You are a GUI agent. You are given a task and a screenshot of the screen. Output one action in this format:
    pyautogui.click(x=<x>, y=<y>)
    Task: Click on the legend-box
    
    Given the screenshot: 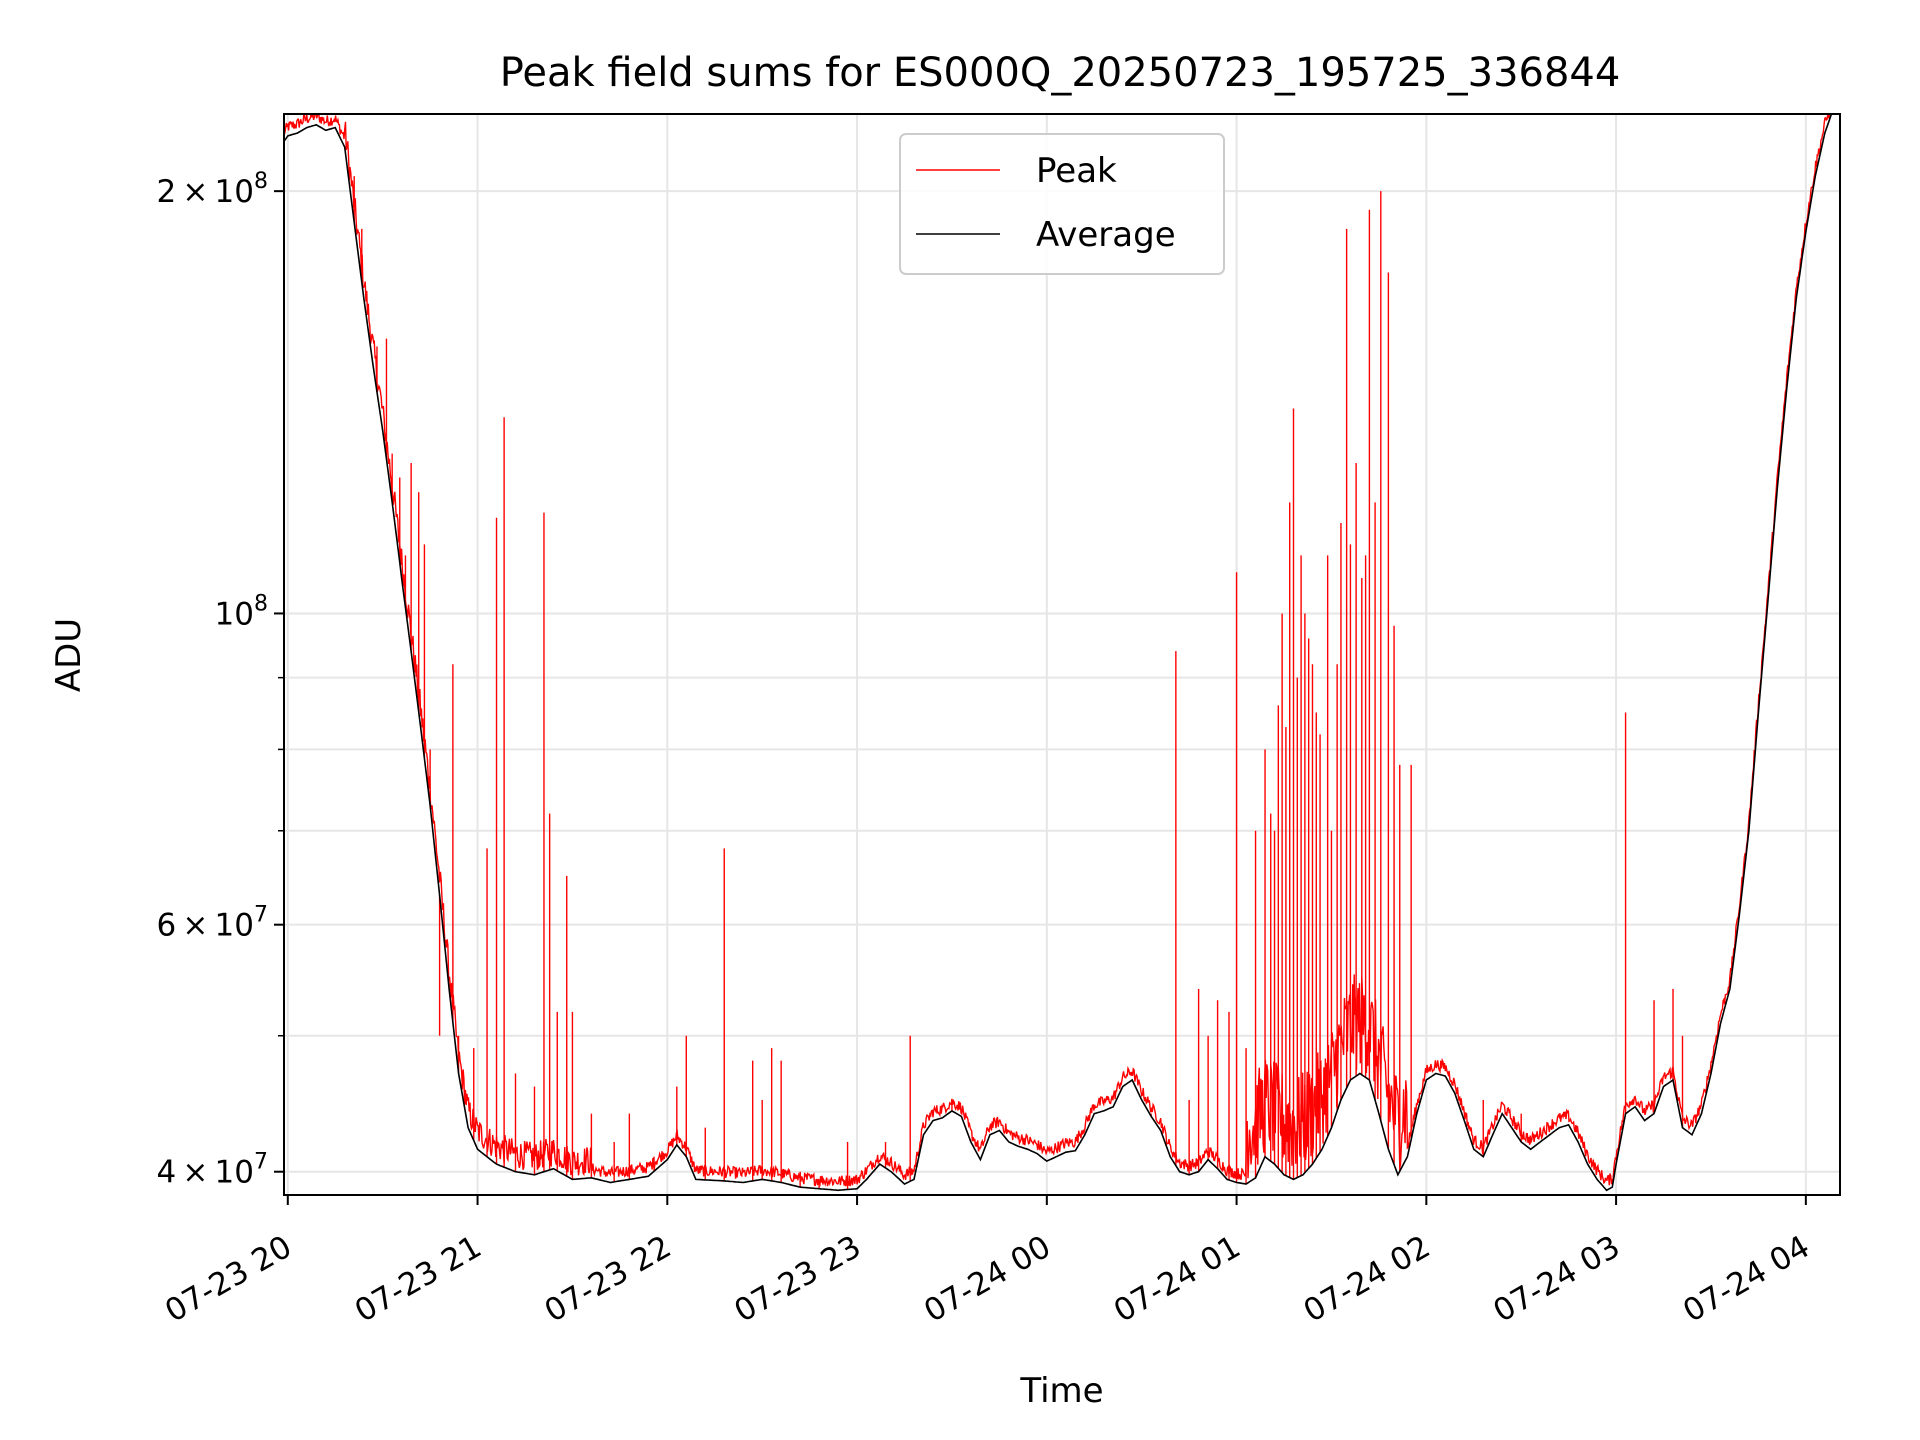 What is the action you would take?
    pyautogui.click(x=1062, y=204)
    